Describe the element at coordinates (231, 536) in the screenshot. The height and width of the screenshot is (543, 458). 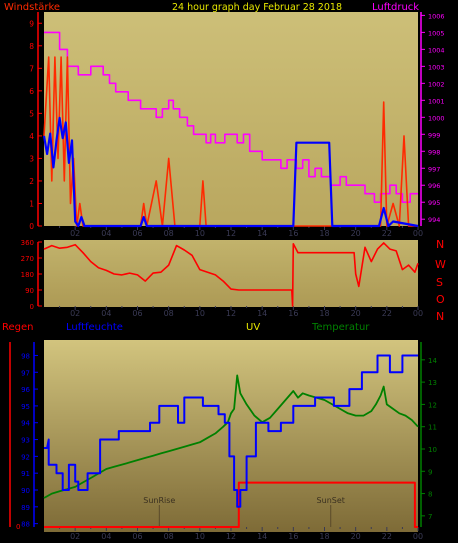
I see `bottom-x-tick-label: 12` at that location.